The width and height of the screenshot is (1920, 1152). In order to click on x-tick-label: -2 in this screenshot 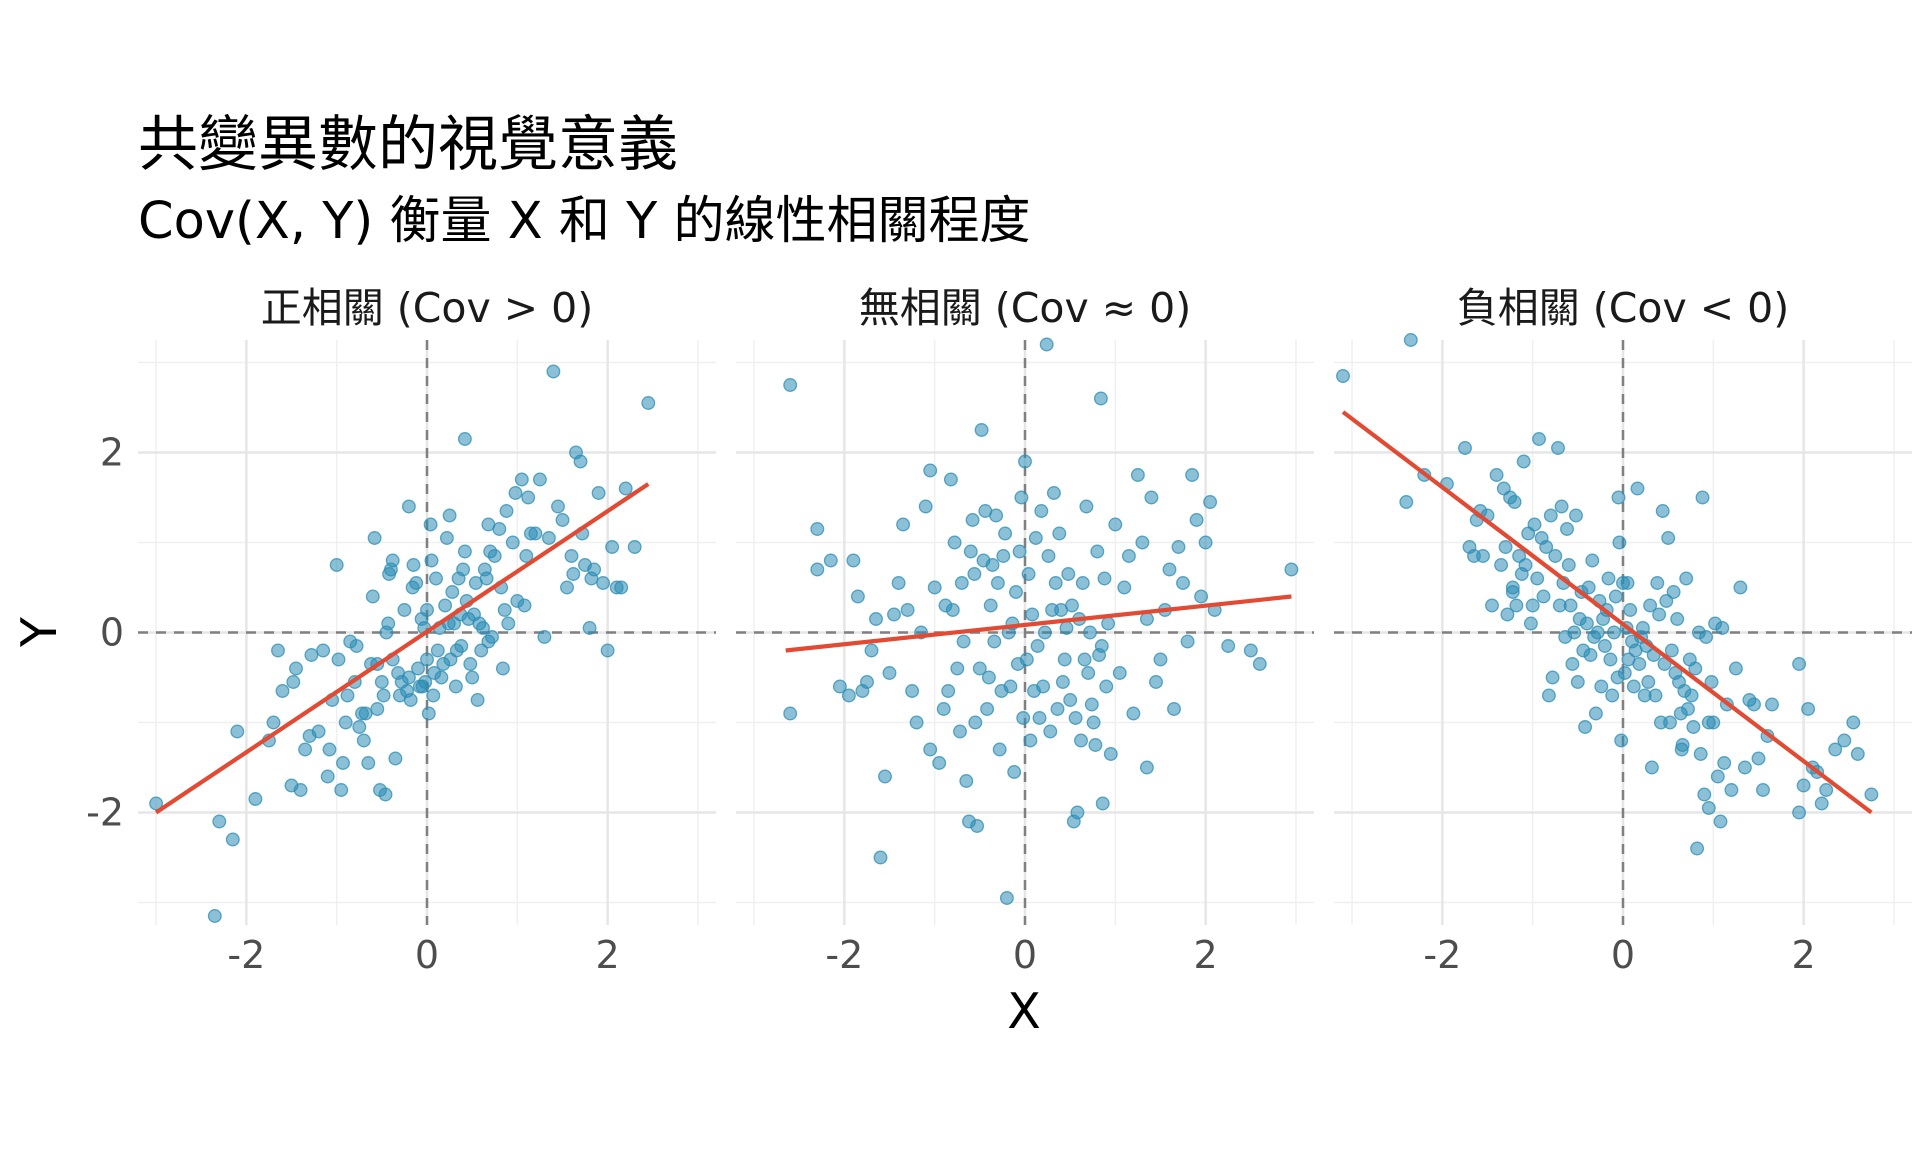, I will do `click(246, 955)`.